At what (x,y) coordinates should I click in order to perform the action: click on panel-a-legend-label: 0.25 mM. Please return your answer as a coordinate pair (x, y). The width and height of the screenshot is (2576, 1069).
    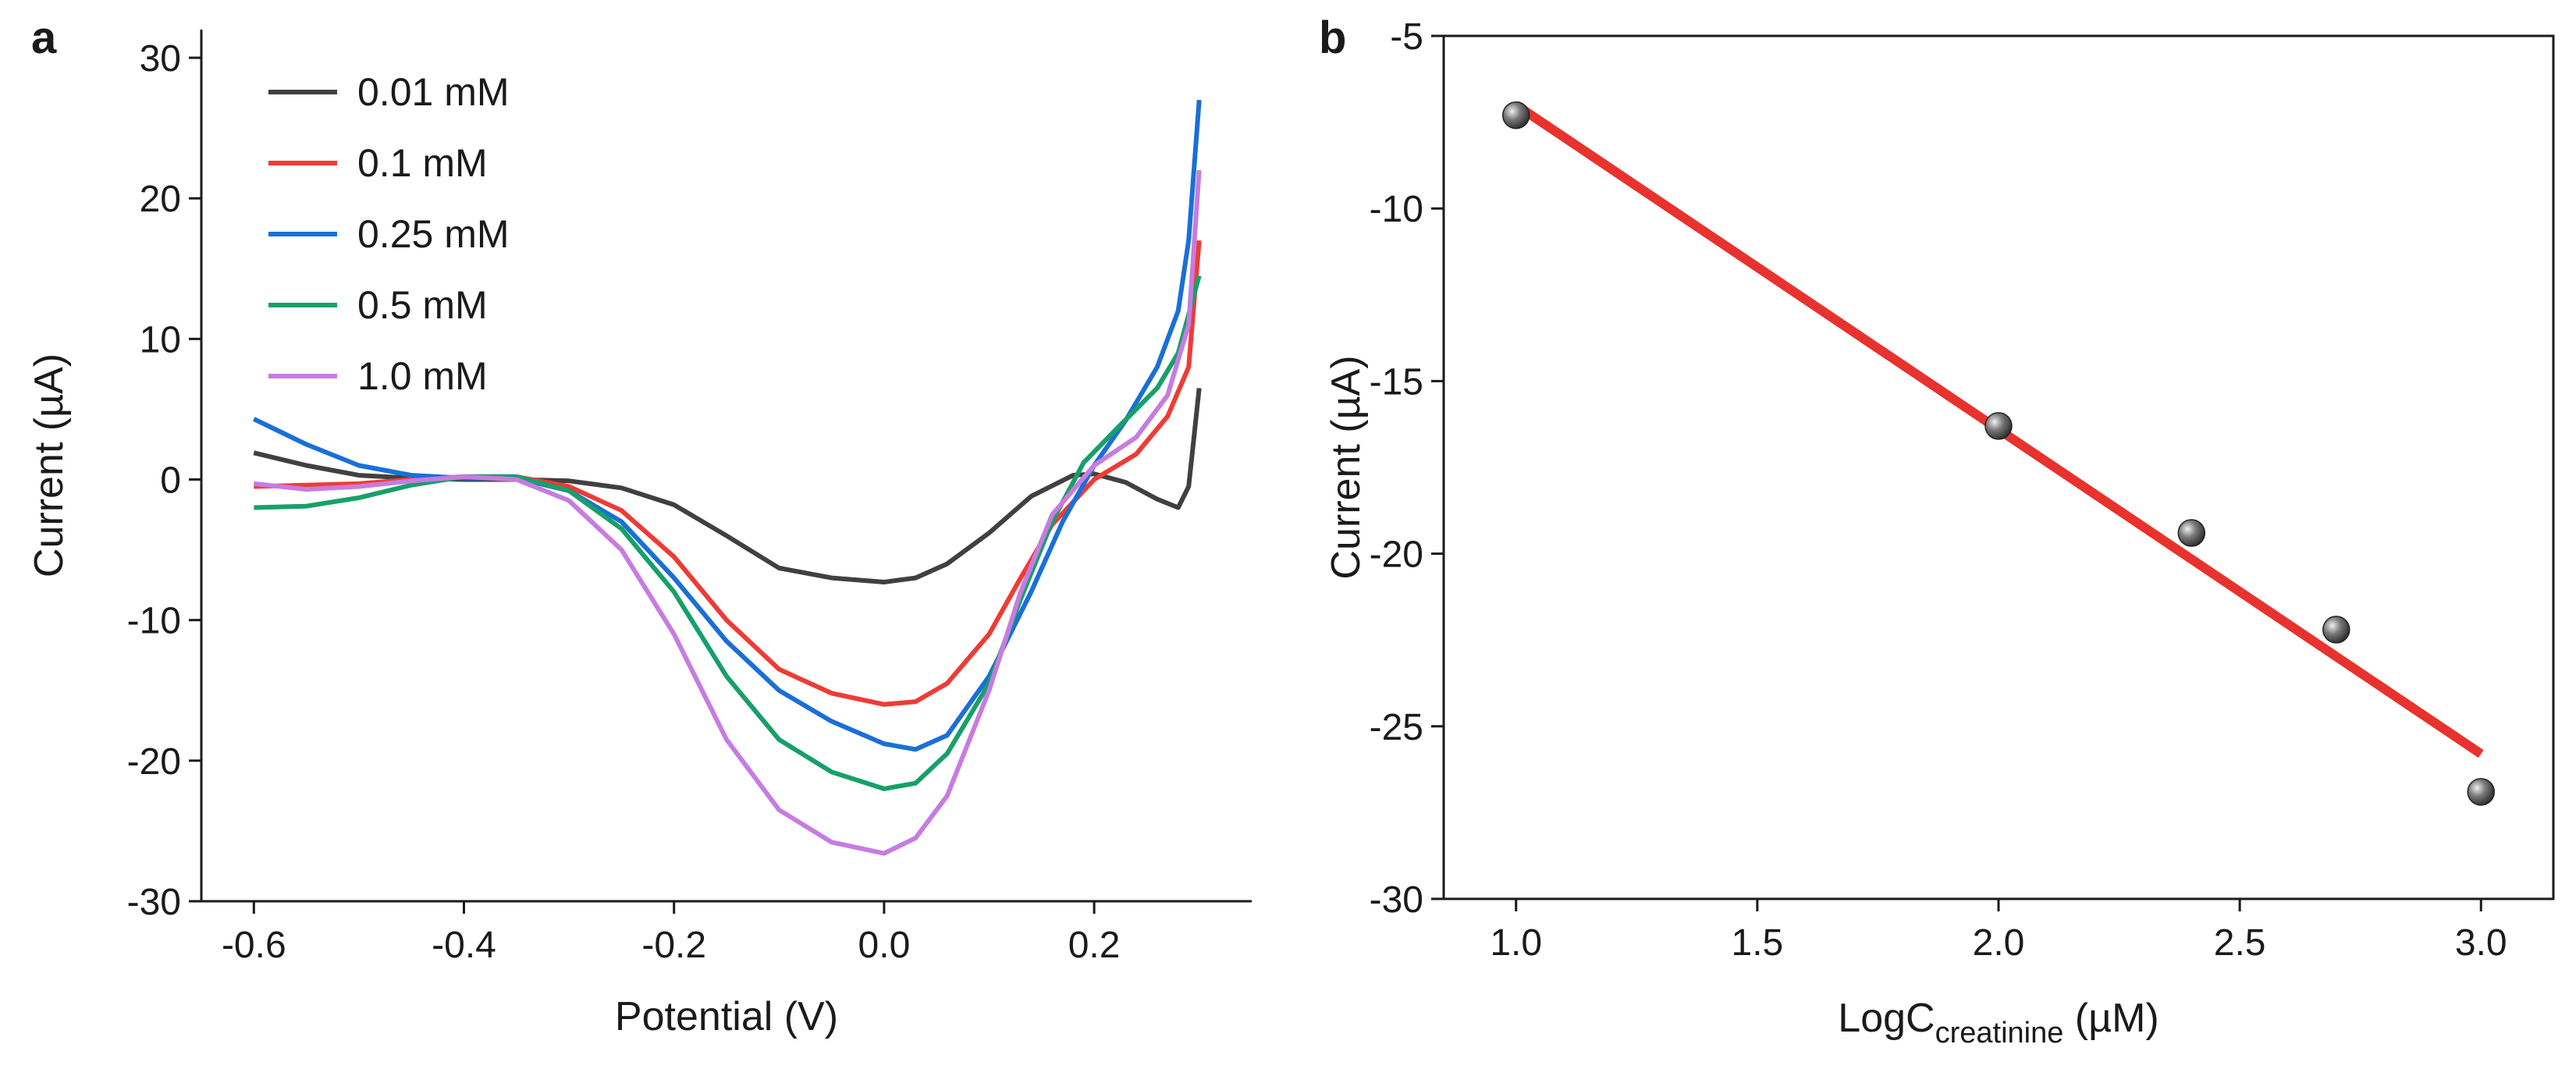
    Looking at the image, I should click on (433, 234).